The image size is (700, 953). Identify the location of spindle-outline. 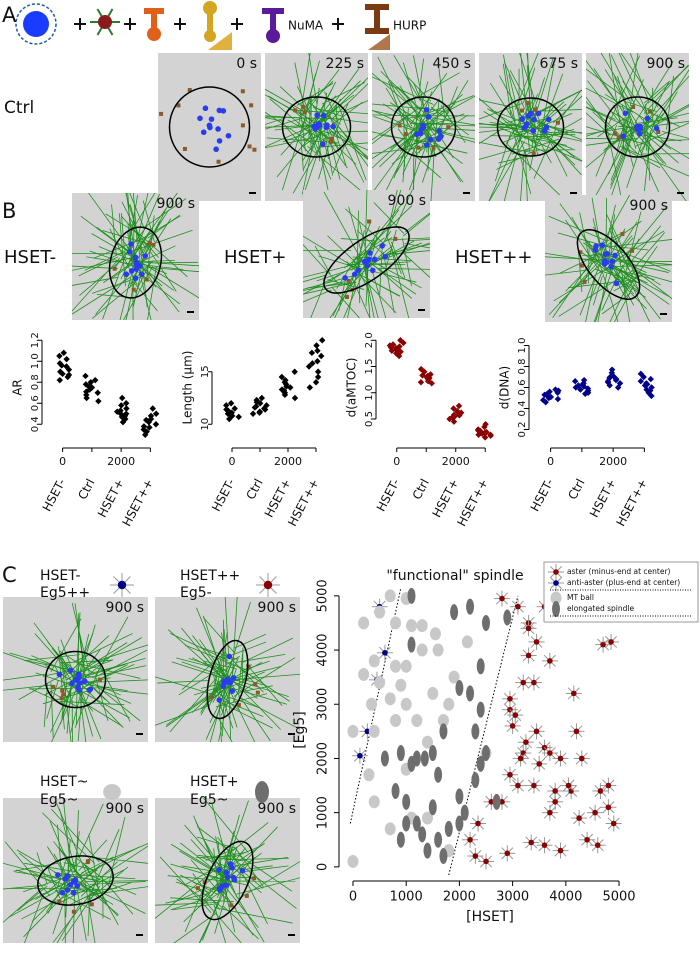
(423, 127).